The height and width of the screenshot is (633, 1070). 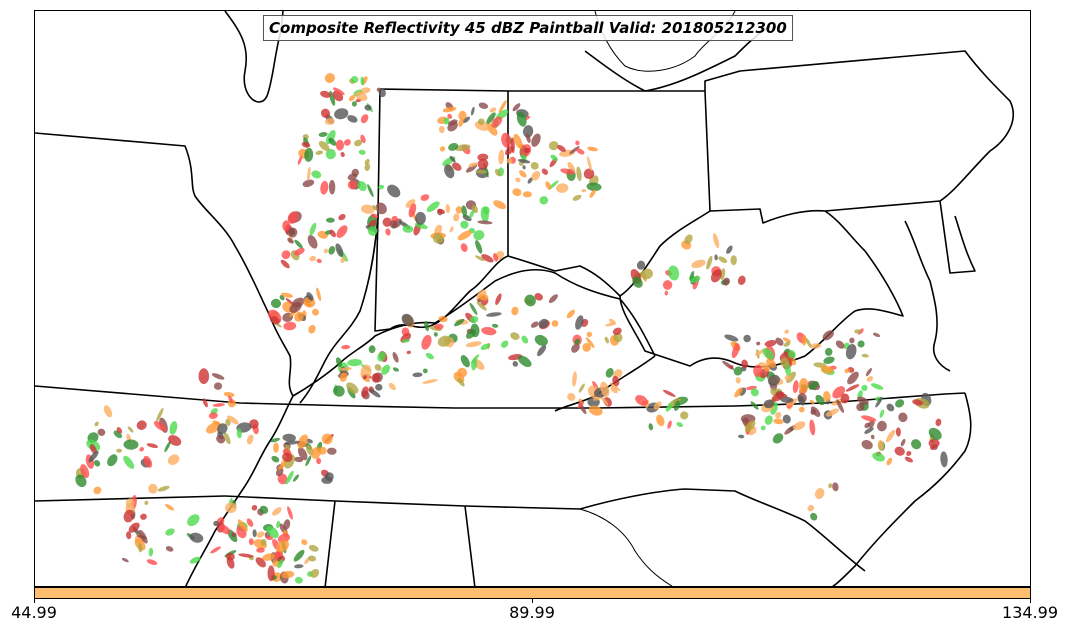 I want to click on ohio-river, so click(x=474, y=332).